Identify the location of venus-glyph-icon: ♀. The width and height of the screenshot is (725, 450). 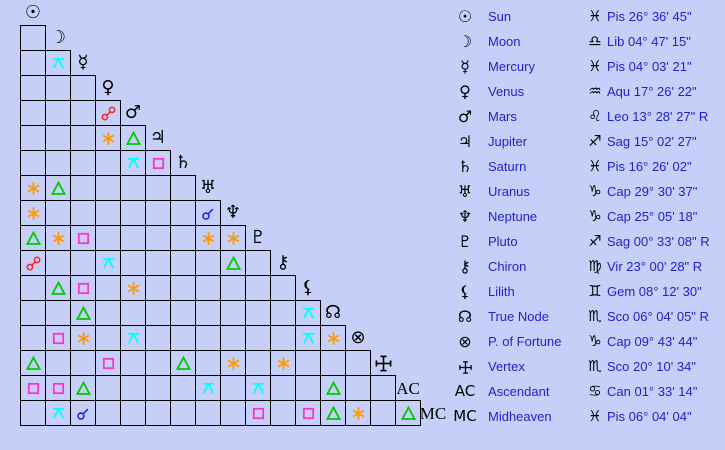
(465, 91).